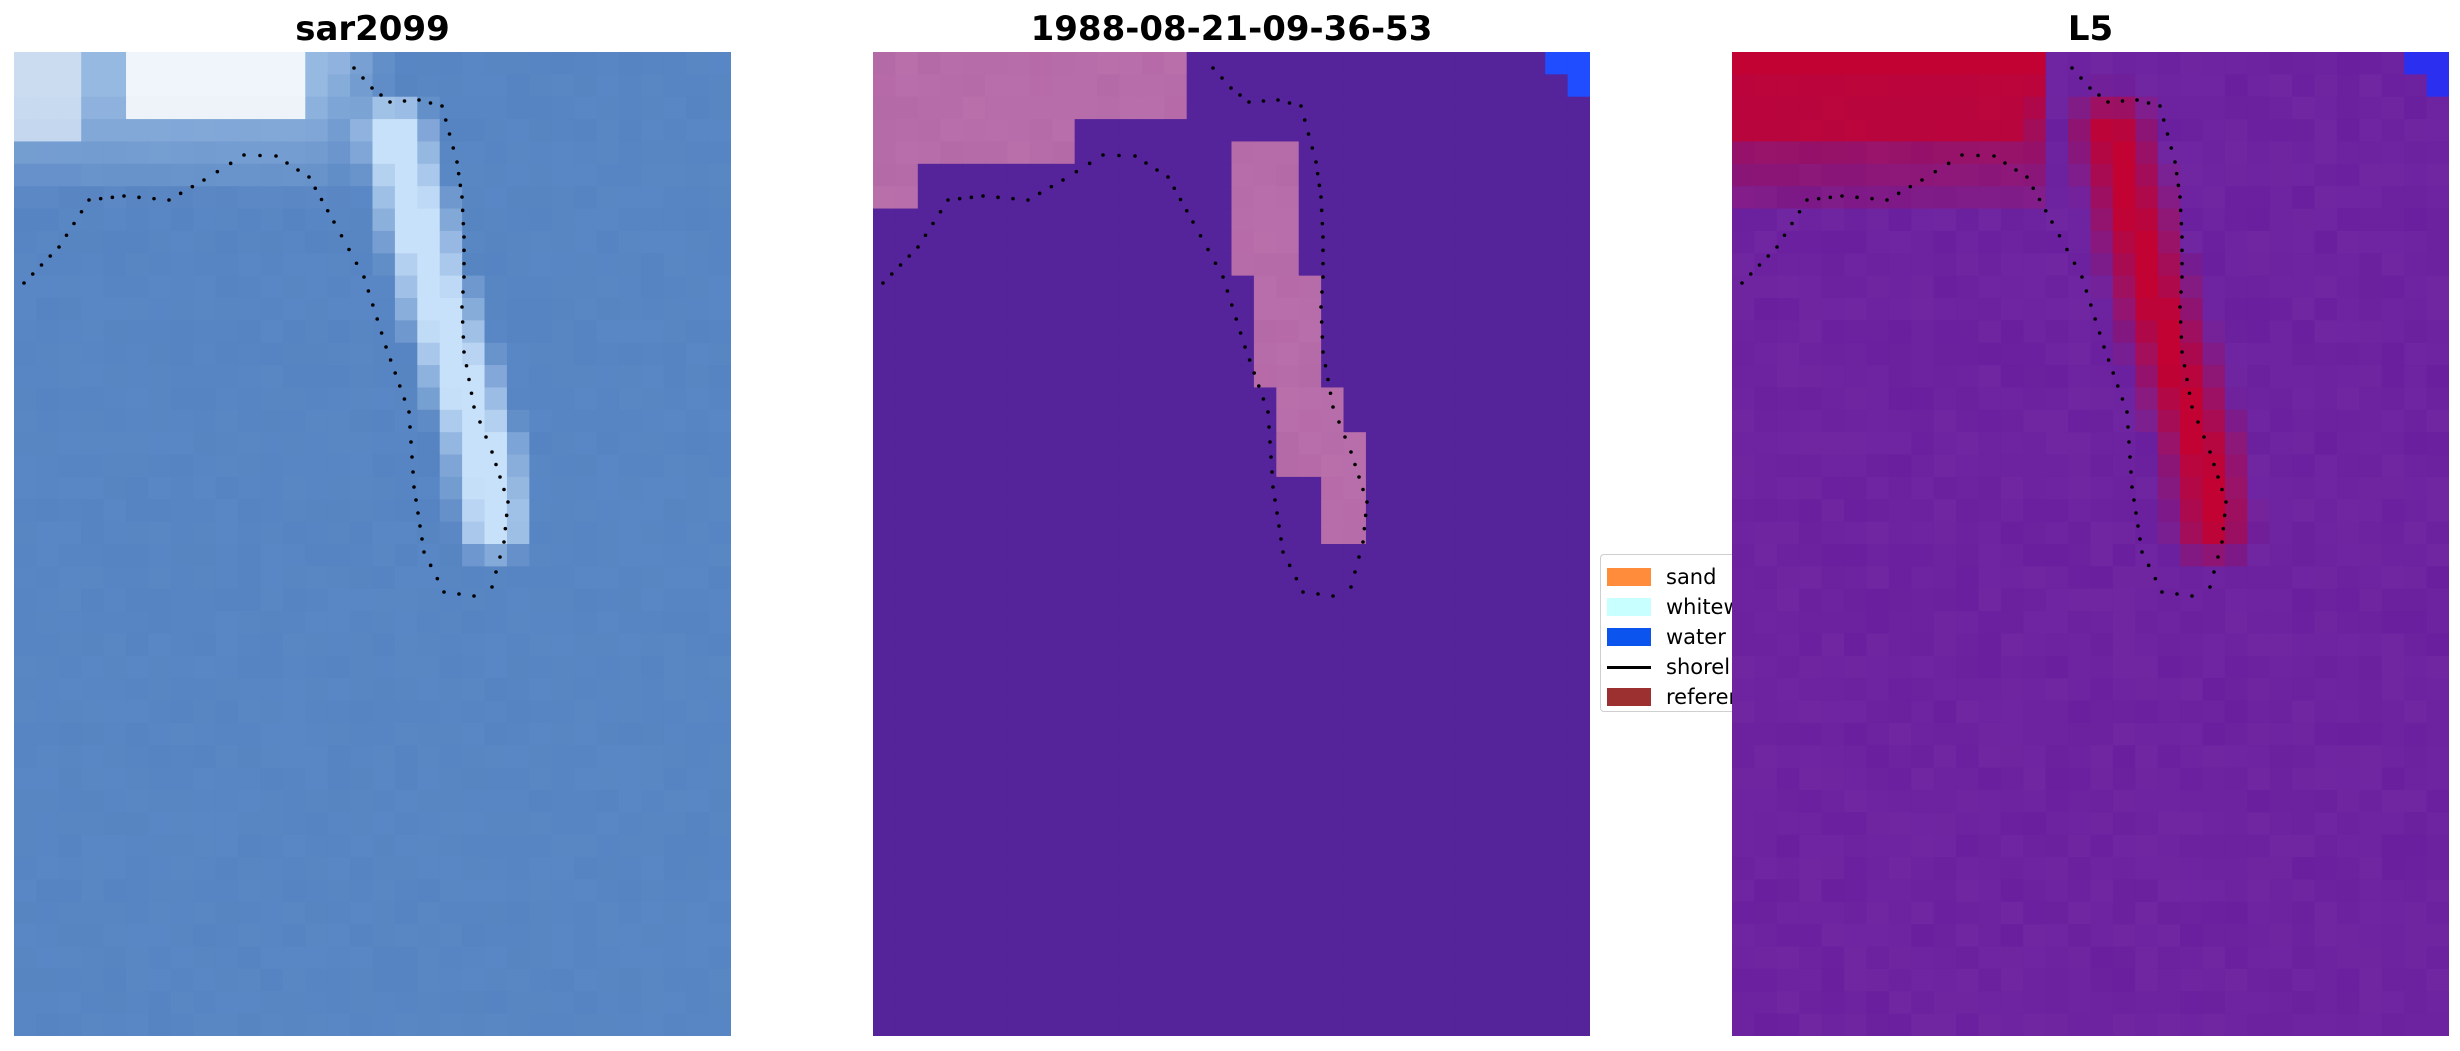 The image size is (2460, 1051). I want to click on legend-item-water: water, so click(1666, 637).